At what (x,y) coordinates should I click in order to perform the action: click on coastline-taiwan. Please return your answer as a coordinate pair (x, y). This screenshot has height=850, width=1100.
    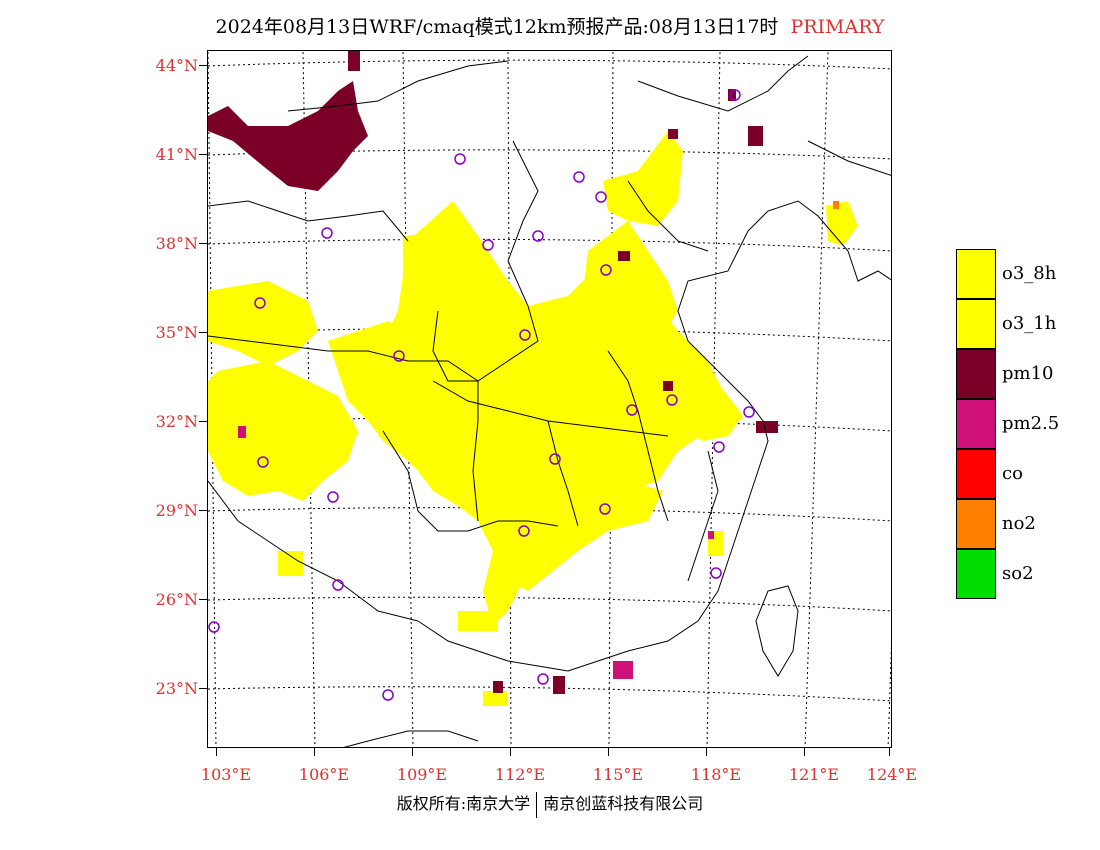
    Looking at the image, I should click on (777, 631).